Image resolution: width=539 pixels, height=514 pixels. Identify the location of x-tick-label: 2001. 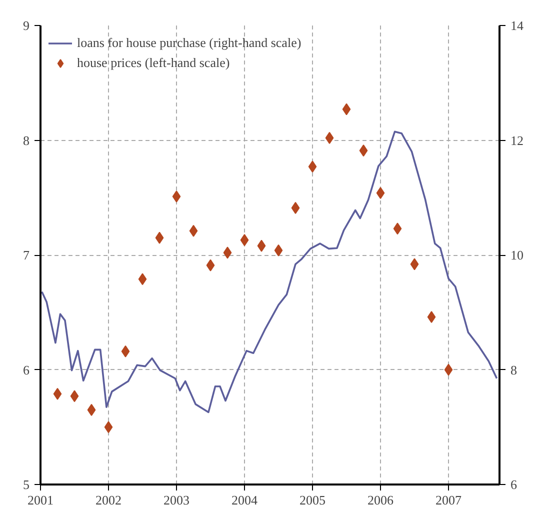
(41, 500).